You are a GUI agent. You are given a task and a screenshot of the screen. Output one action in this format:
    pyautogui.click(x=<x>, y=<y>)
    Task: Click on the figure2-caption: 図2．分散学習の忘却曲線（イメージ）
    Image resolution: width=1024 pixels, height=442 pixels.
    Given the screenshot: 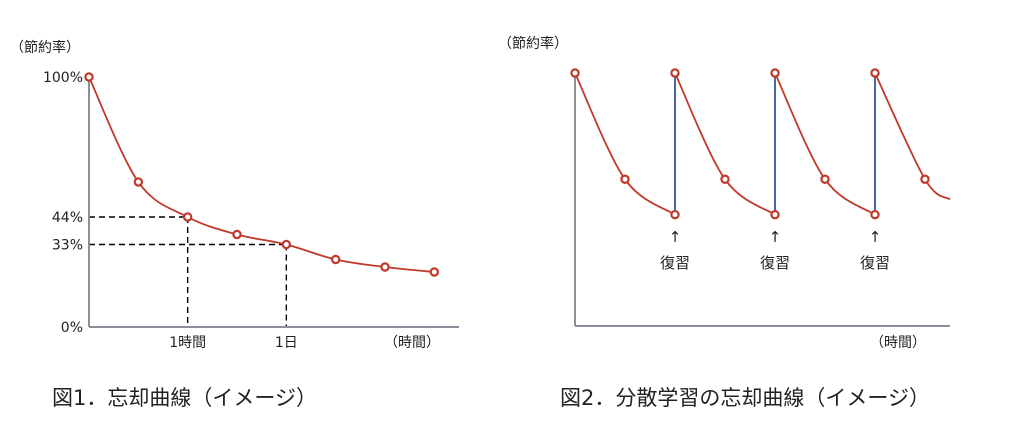 What is the action you would take?
    pyautogui.click(x=745, y=398)
    